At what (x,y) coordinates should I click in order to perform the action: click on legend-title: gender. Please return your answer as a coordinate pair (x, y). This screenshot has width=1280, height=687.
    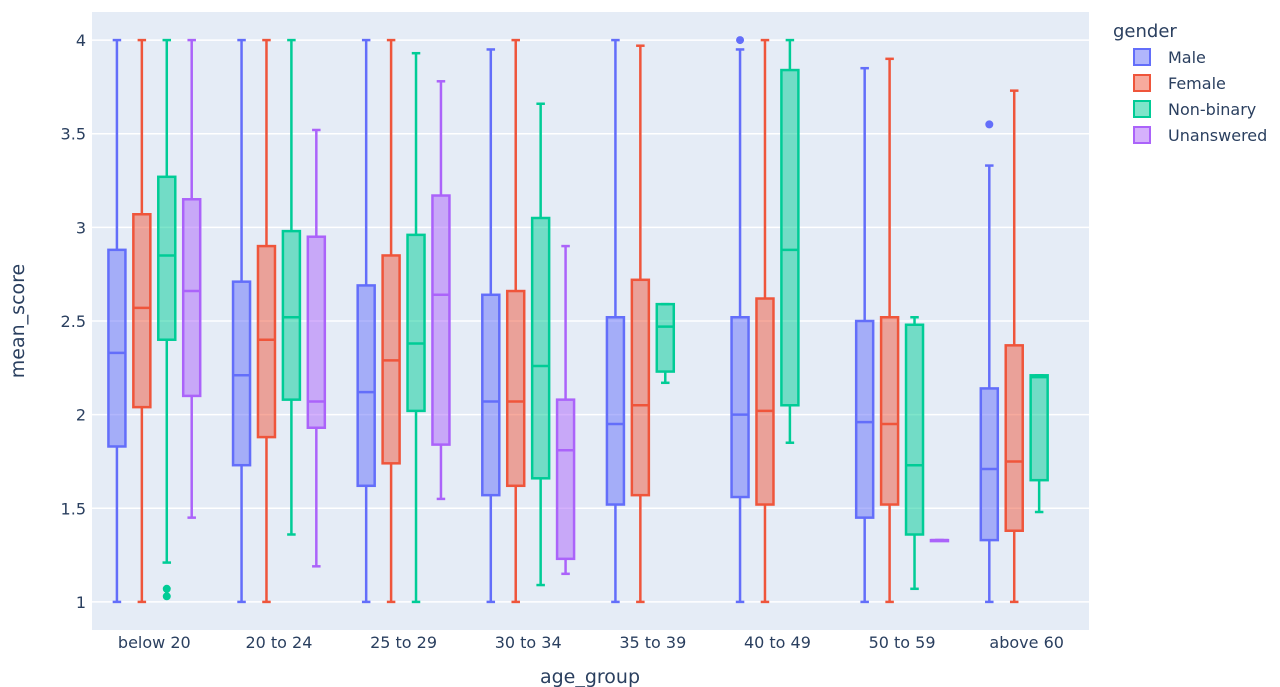
    Looking at the image, I should click on (1145, 31).